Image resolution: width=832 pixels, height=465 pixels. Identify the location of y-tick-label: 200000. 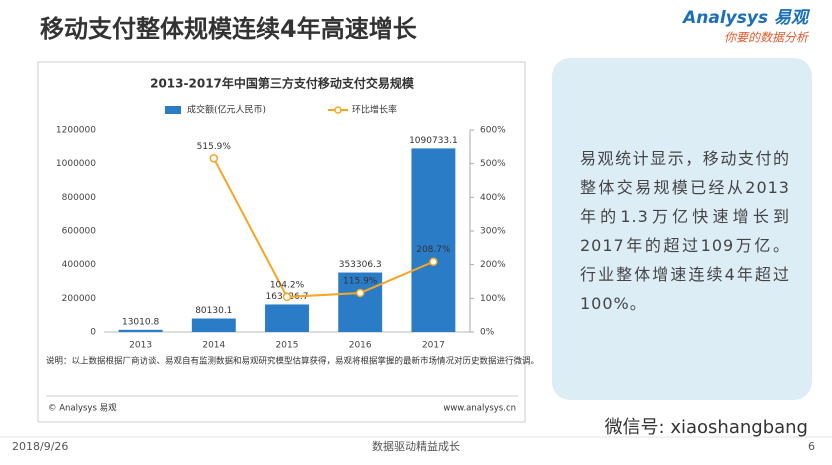
(79, 299).